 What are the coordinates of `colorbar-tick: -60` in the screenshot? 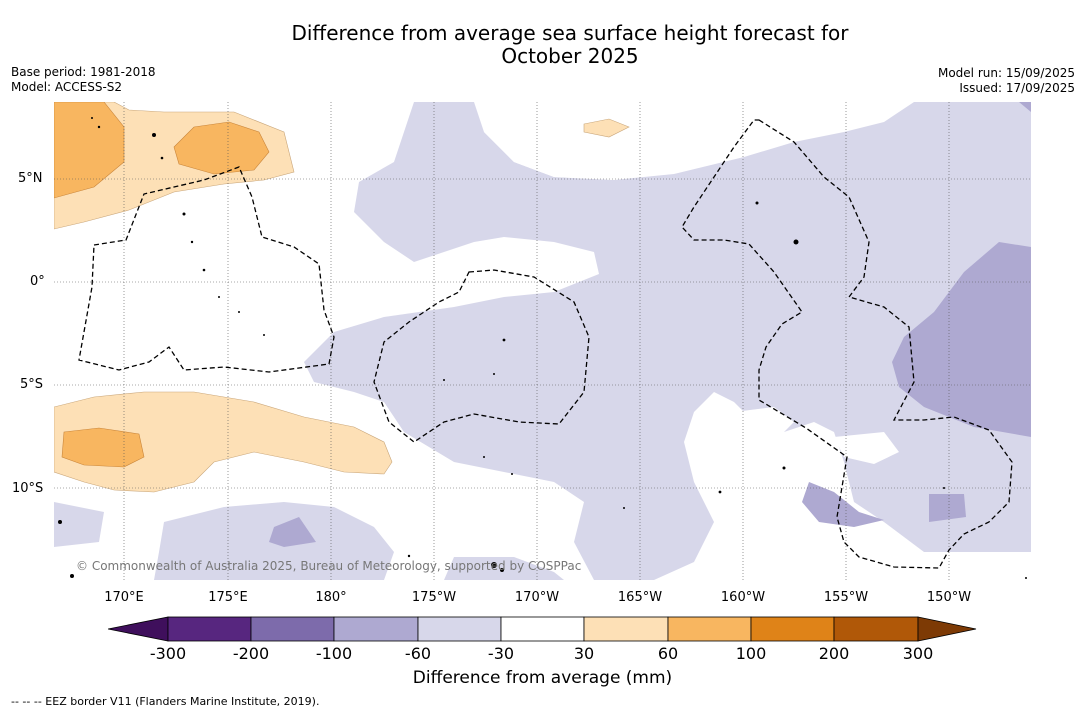 It's located at (418, 653).